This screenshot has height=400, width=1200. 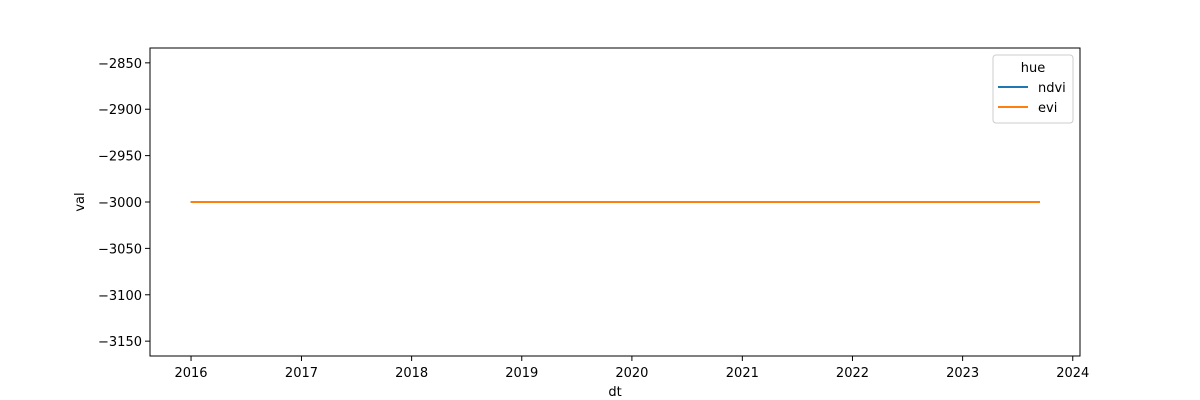 I want to click on x-axis-label: dt, so click(x=614, y=392).